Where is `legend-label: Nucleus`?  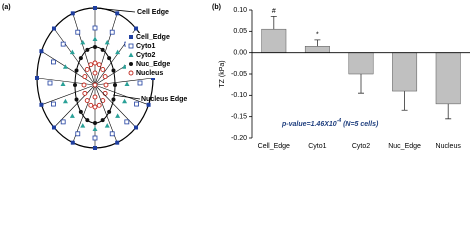
legend-label: Nucleus is located at coordinates (149, 73).